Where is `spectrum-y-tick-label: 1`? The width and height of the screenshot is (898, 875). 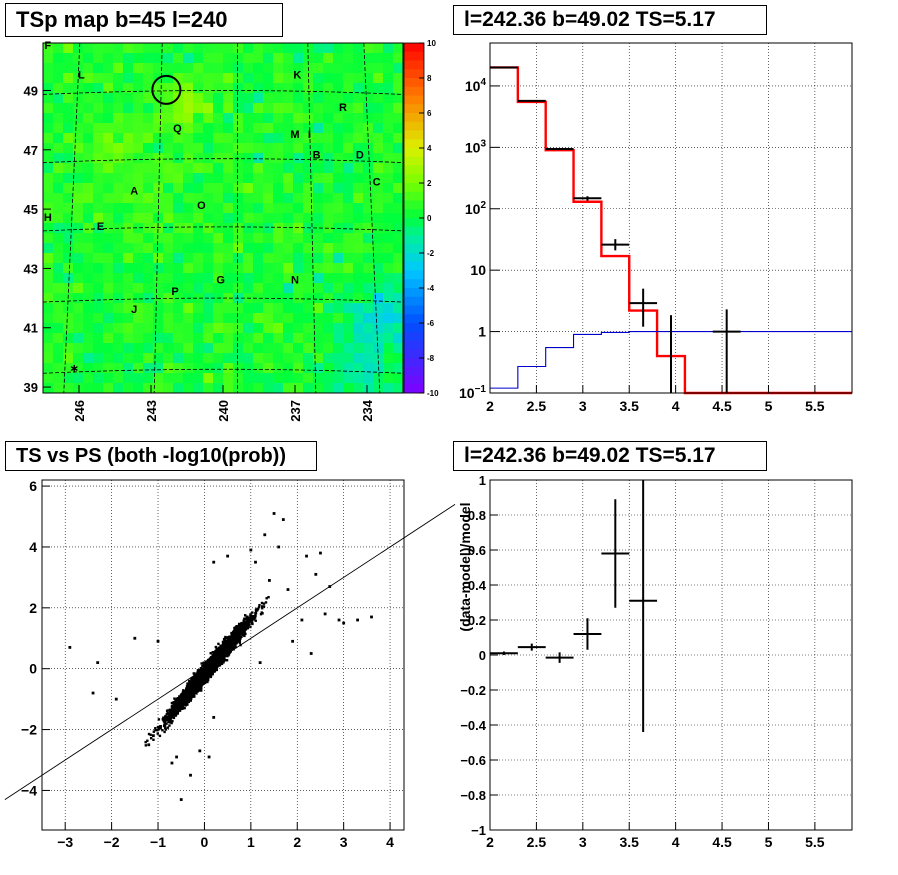 spectrum-y-tick-label: 1 is located at coordinates (482, 332).